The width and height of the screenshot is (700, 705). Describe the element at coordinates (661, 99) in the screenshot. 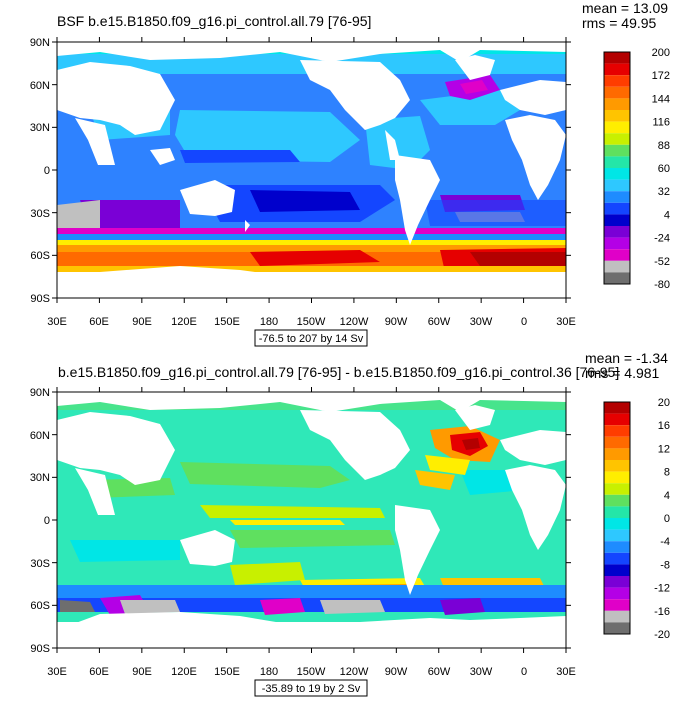

I see `colorbar-label: 144` at that location.